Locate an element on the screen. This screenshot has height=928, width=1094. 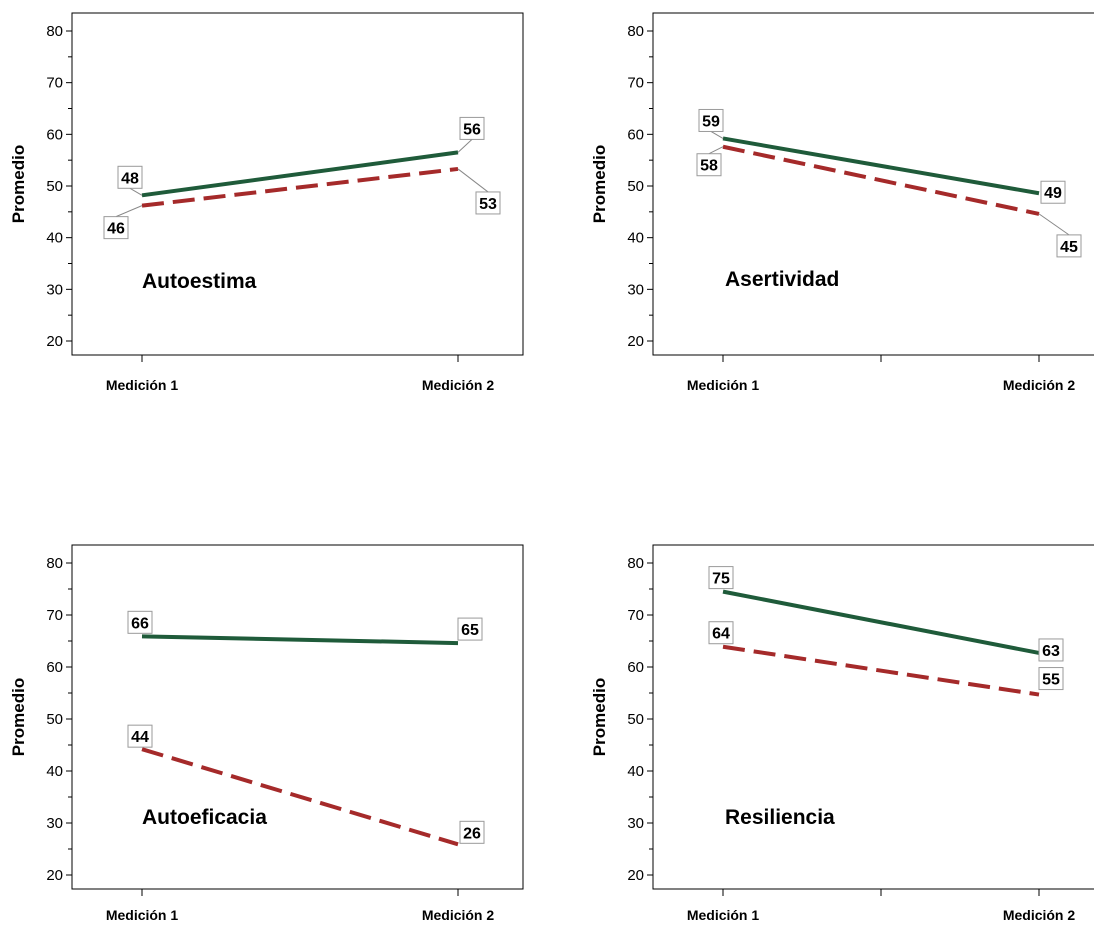
value-label: 58 is located at coordinates (709, 166).